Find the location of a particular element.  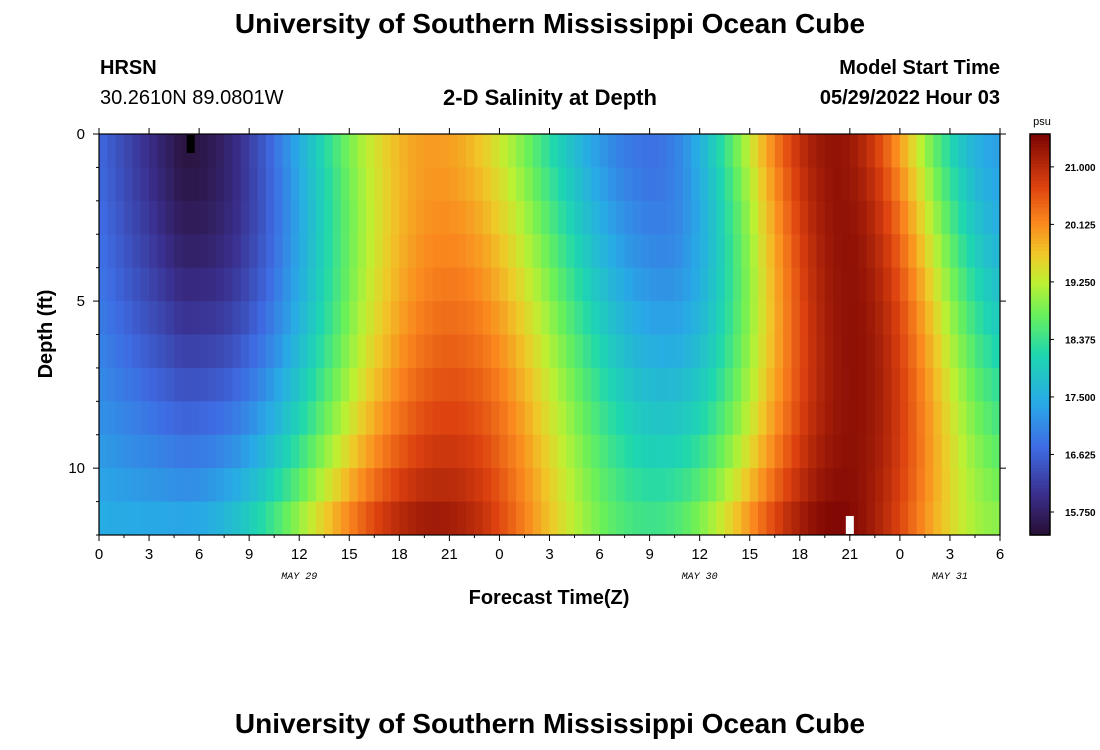

x-tick-label: 3 is located at coordinates (549, 554).